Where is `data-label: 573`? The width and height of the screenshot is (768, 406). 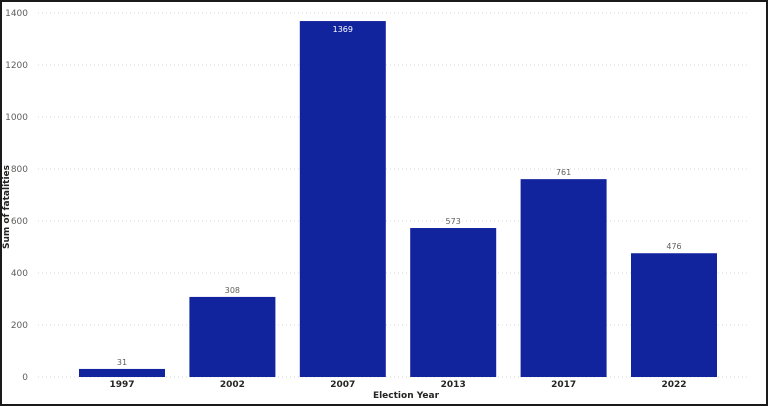 data-label: 573 is located at coordinates (453, 221).